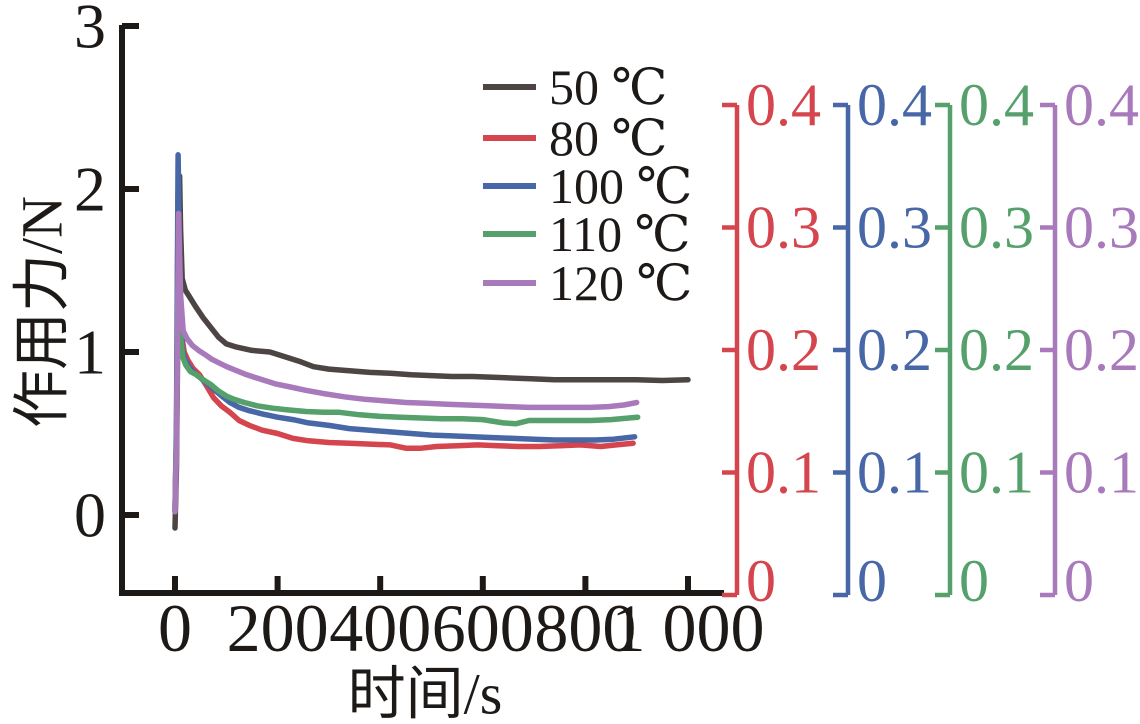 The width and height of the screenshot is (1140, 724). I want to click on legend-item: 110 ℃, so click(587, 234).